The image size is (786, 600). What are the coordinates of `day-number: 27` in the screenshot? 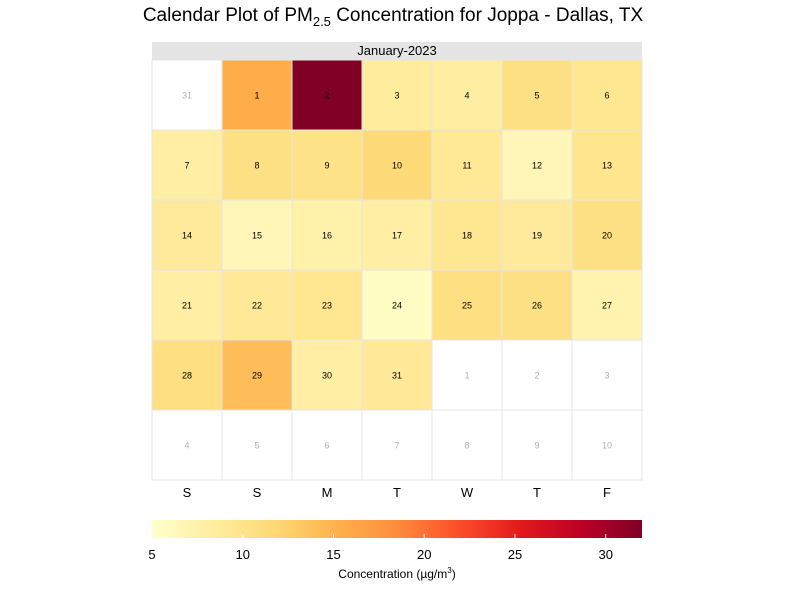 It's located at (607, 306).